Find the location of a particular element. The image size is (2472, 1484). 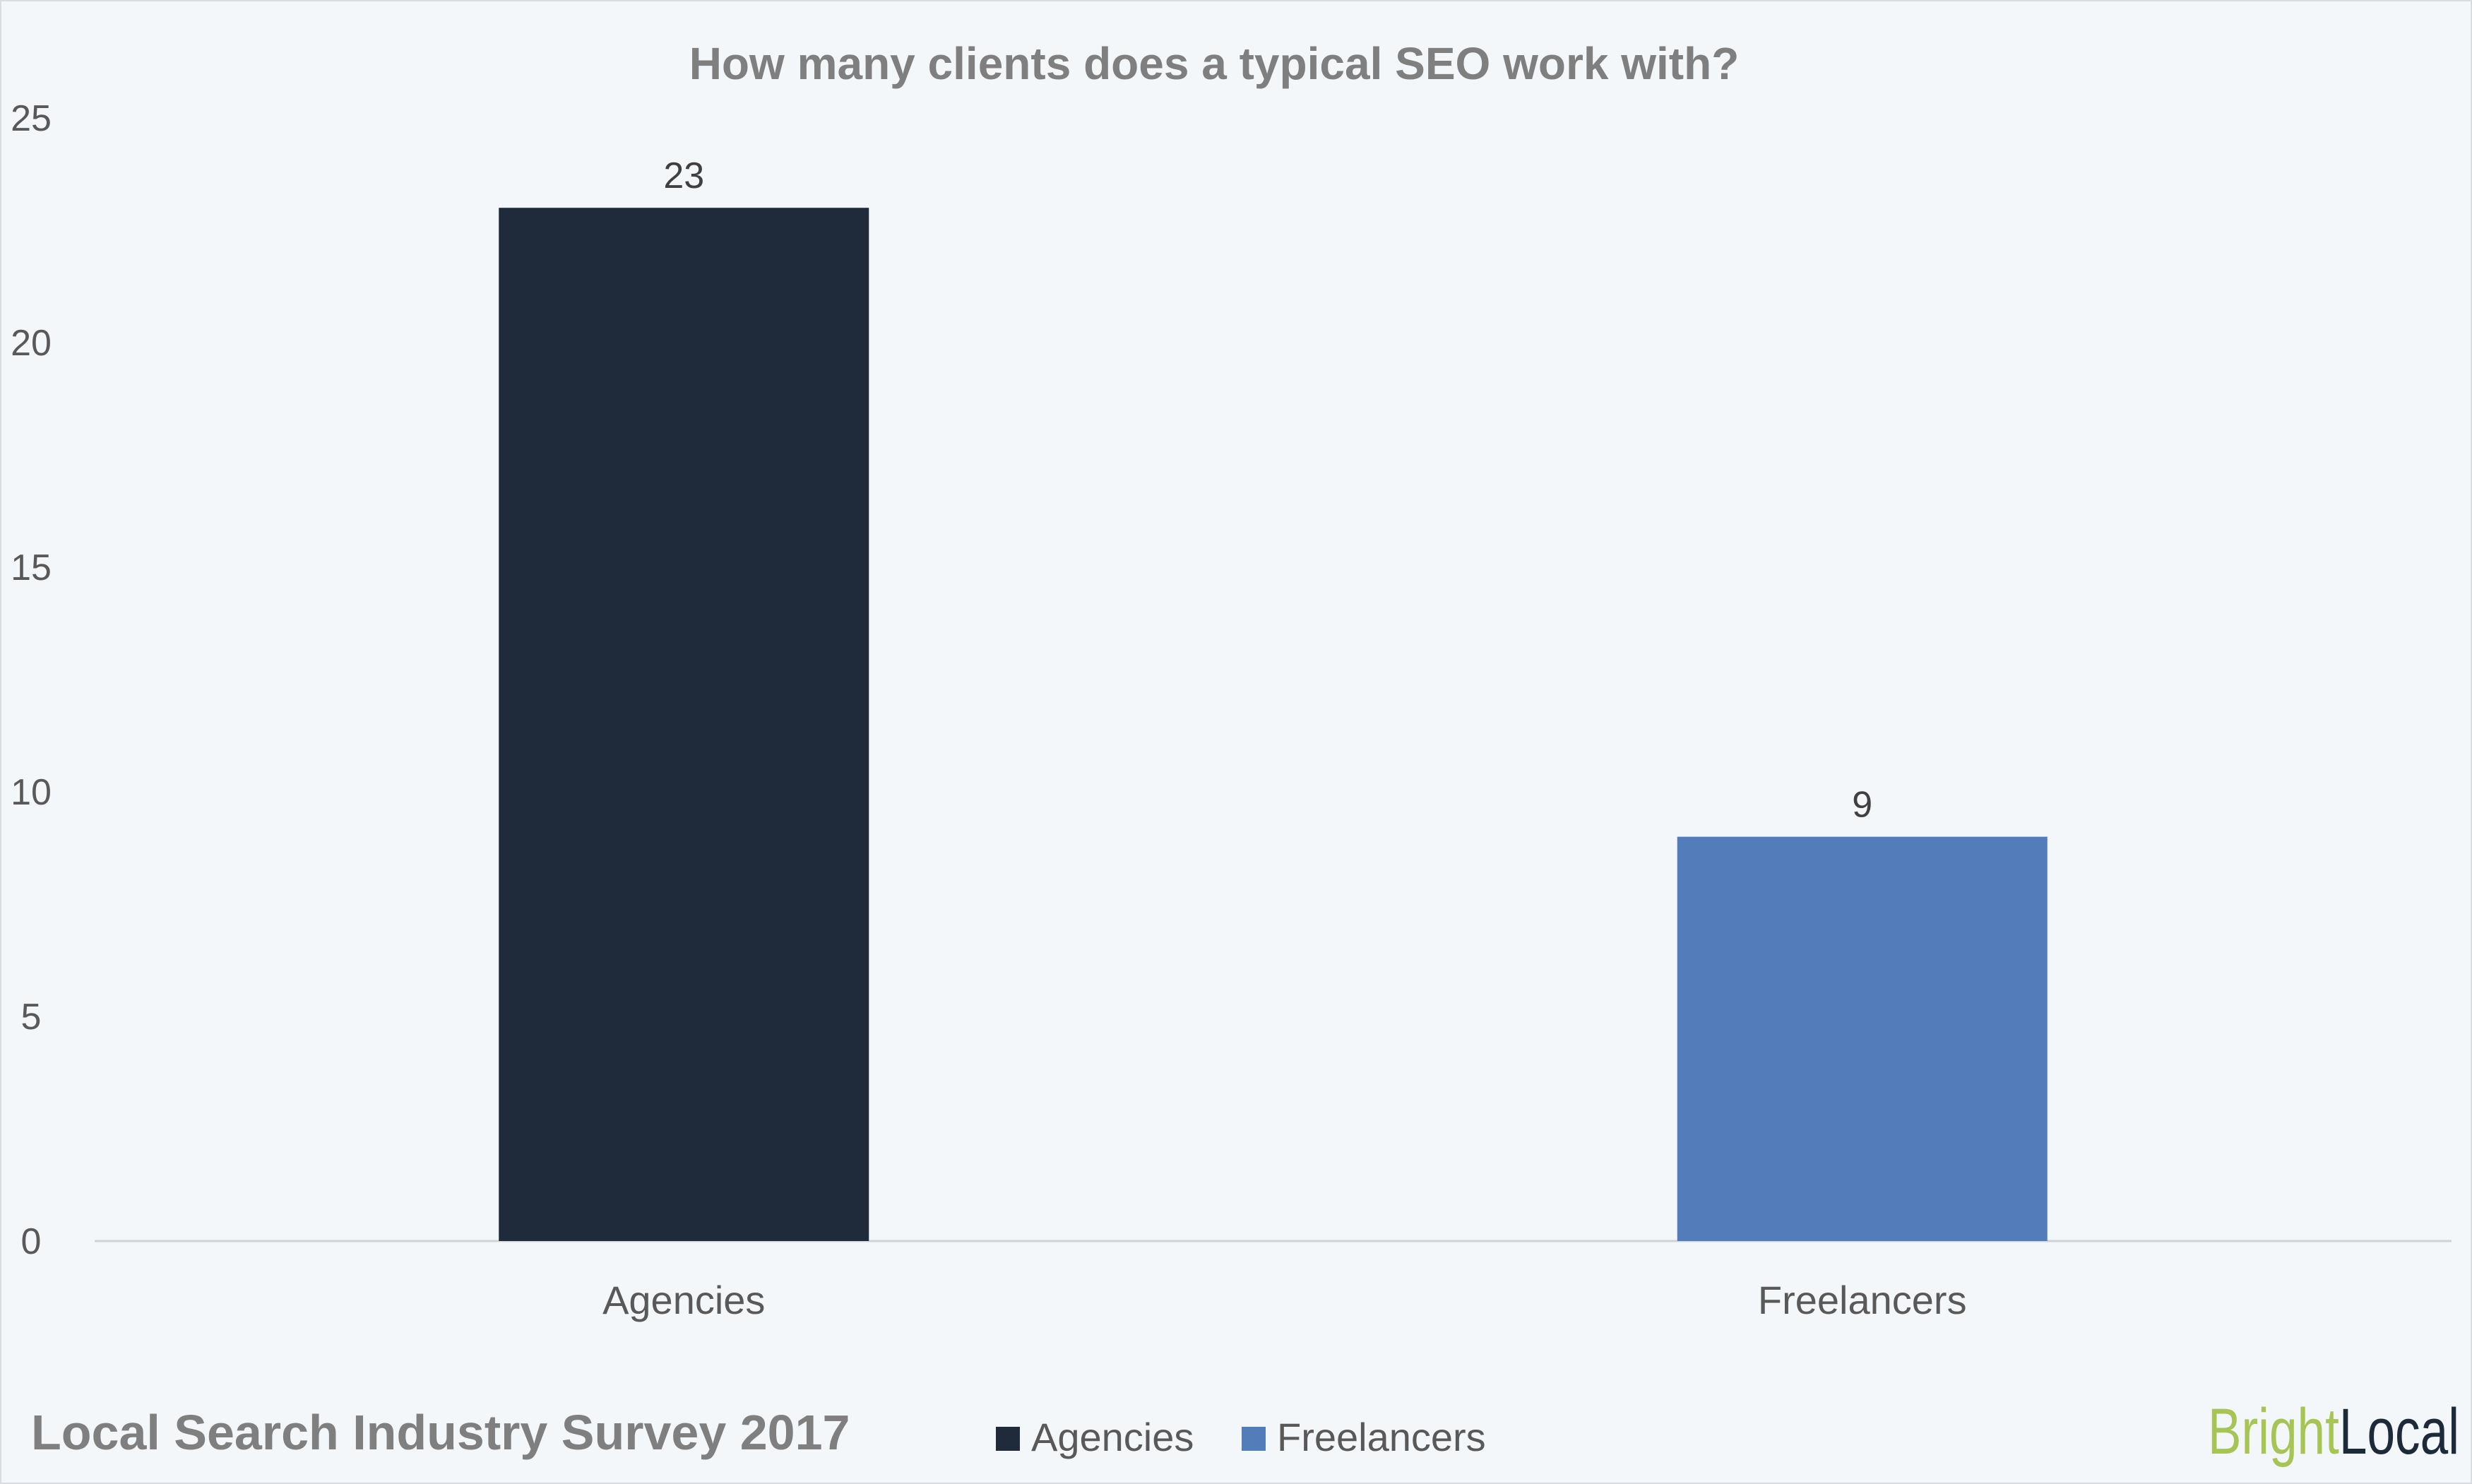

legend-label-freelancers: Freelancers is located at coordinates (1381, 1437).